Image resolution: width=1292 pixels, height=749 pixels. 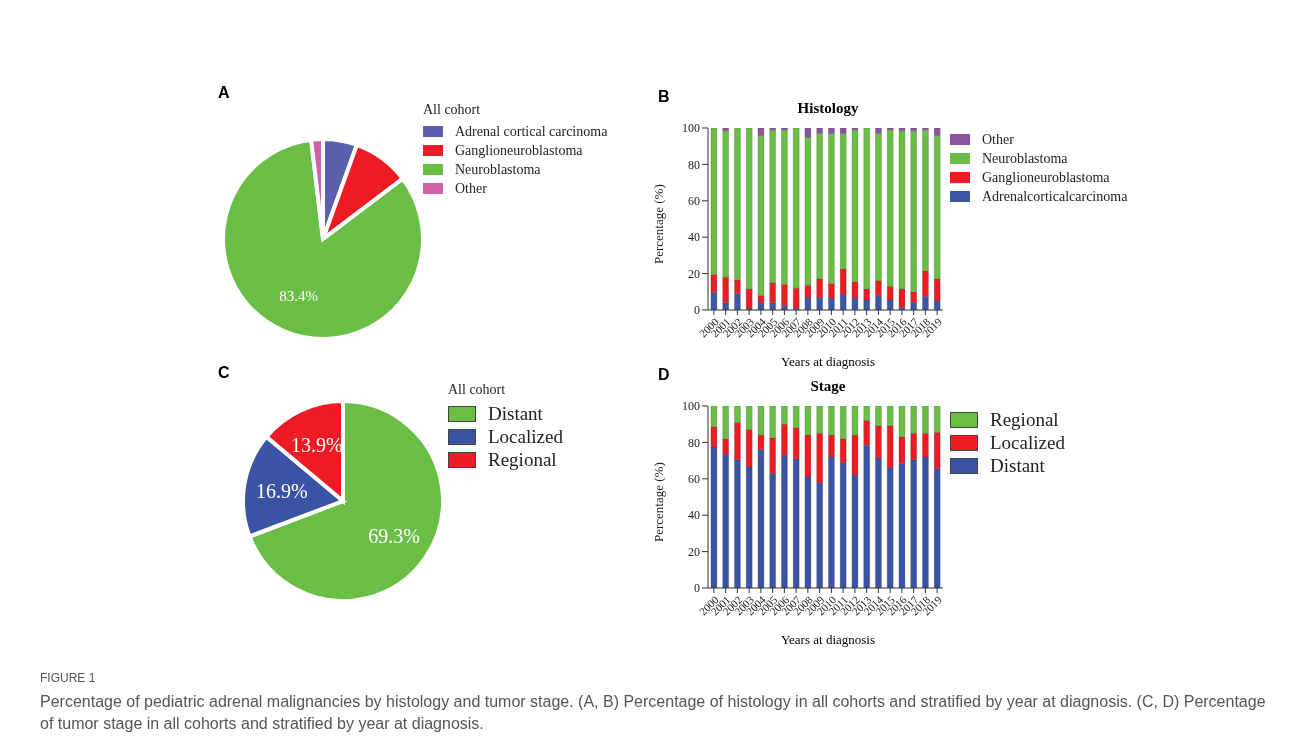 I want to click on caption: FIGURE 1, so click(x=68, y=678).